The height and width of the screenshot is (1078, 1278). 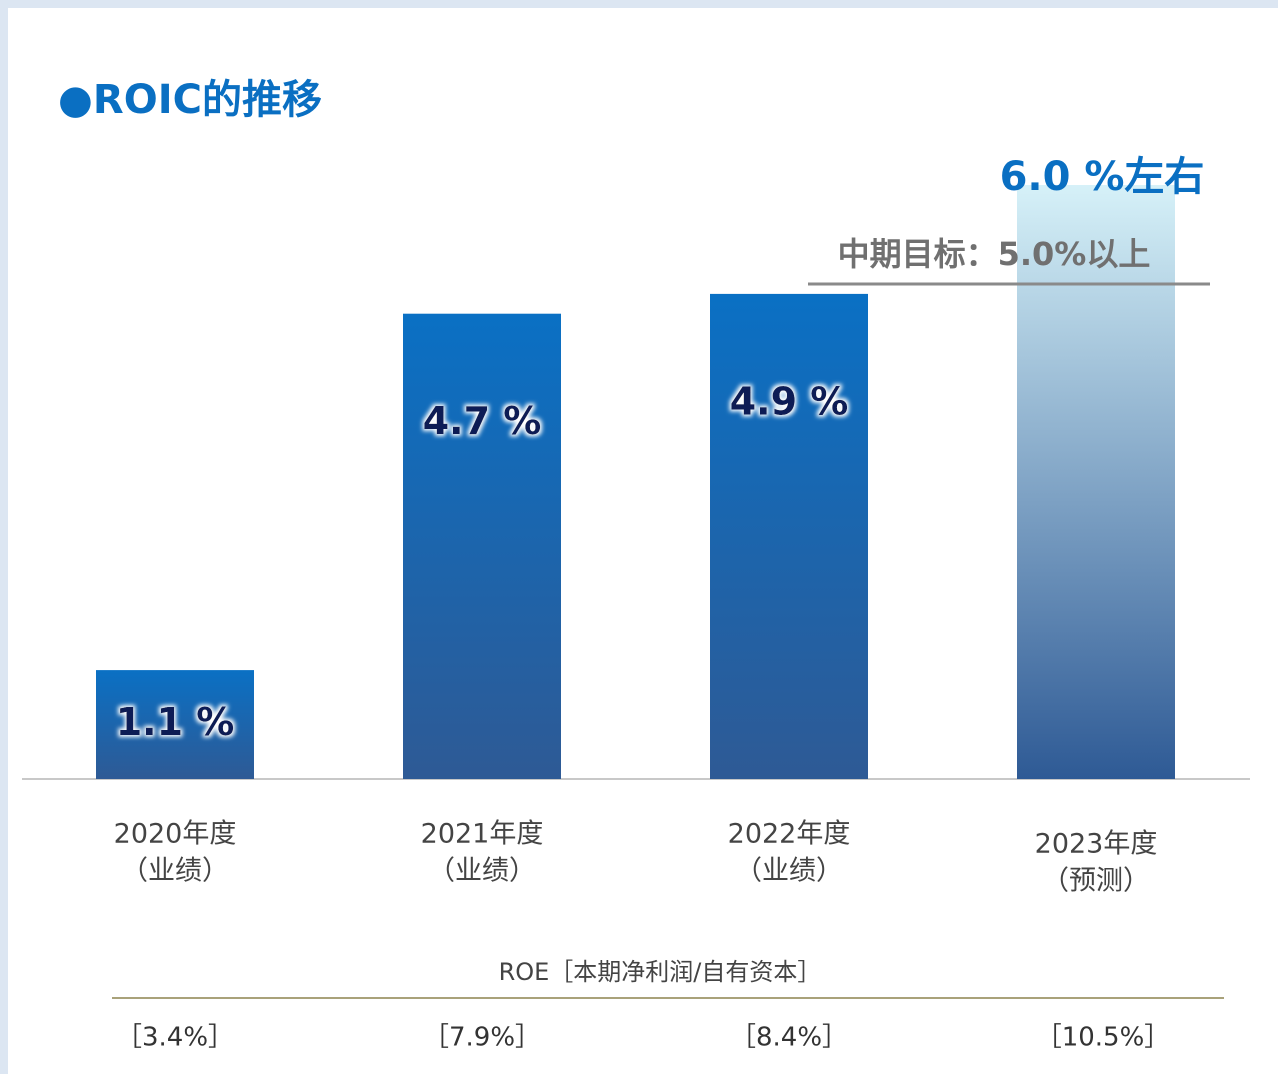 What do you see at coordinates (1103, 1038) in the screenshot?
I see `roe-value: ［10.5%］` at bounding box center [1103, 1038].